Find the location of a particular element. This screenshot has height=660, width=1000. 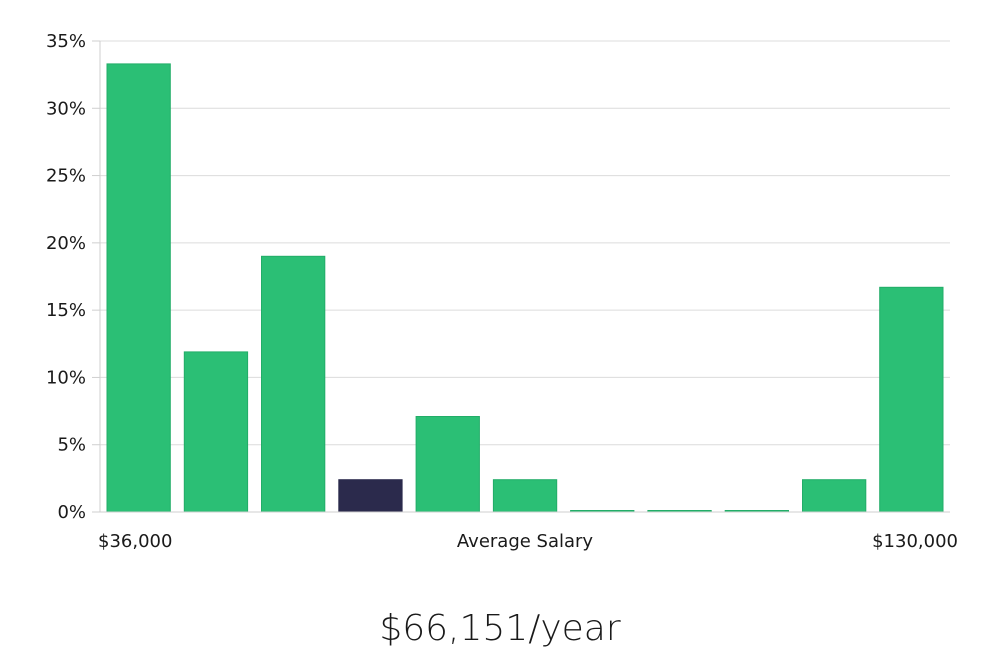

y-tick-label: 0% is located at coordinates (71, 512).